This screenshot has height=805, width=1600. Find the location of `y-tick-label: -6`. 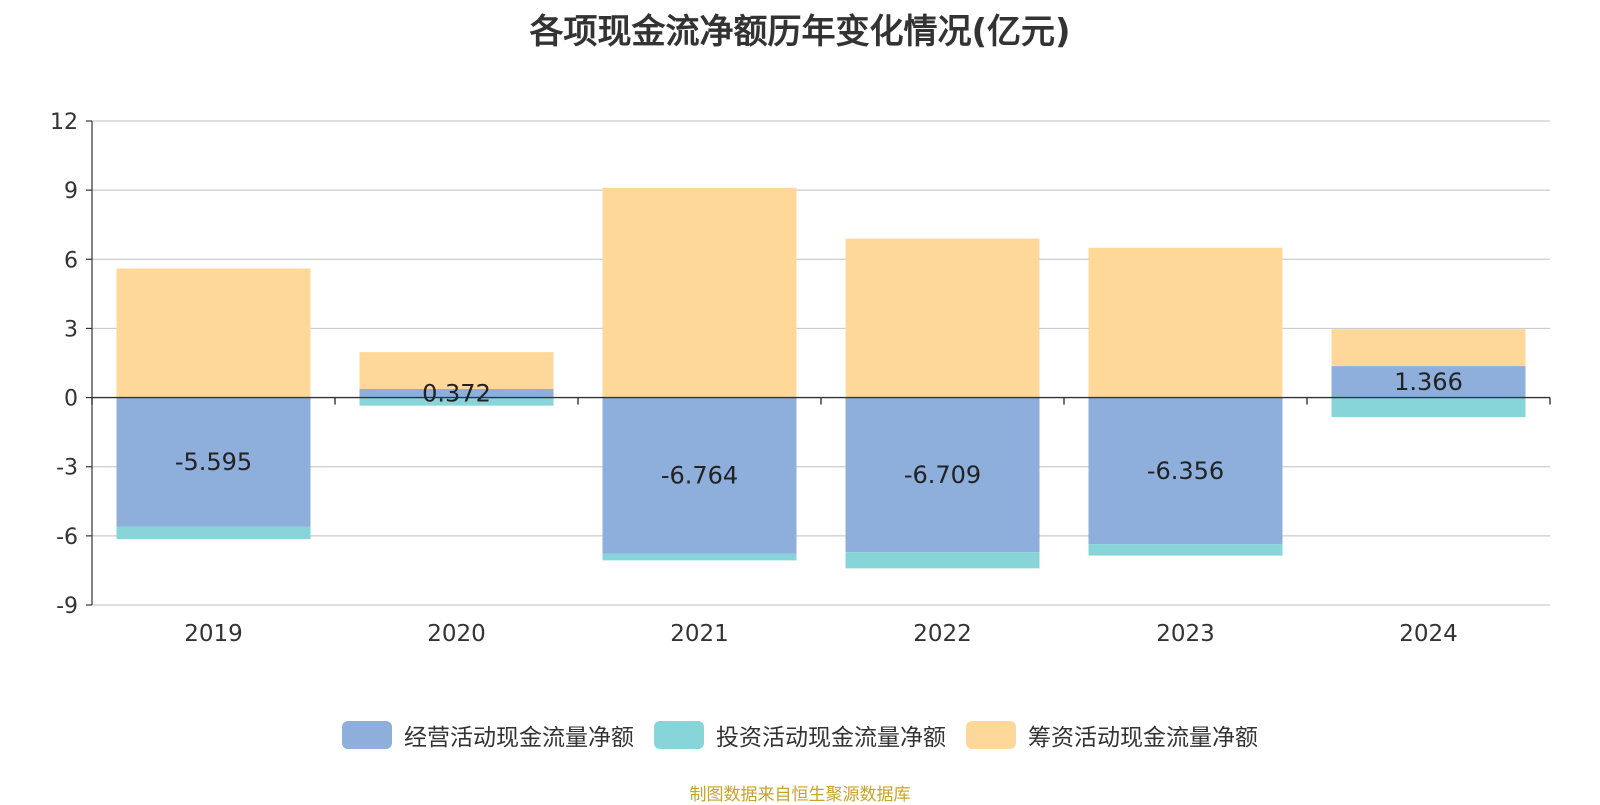

y-tick-label: -6 is located at coordinates (67, 537).